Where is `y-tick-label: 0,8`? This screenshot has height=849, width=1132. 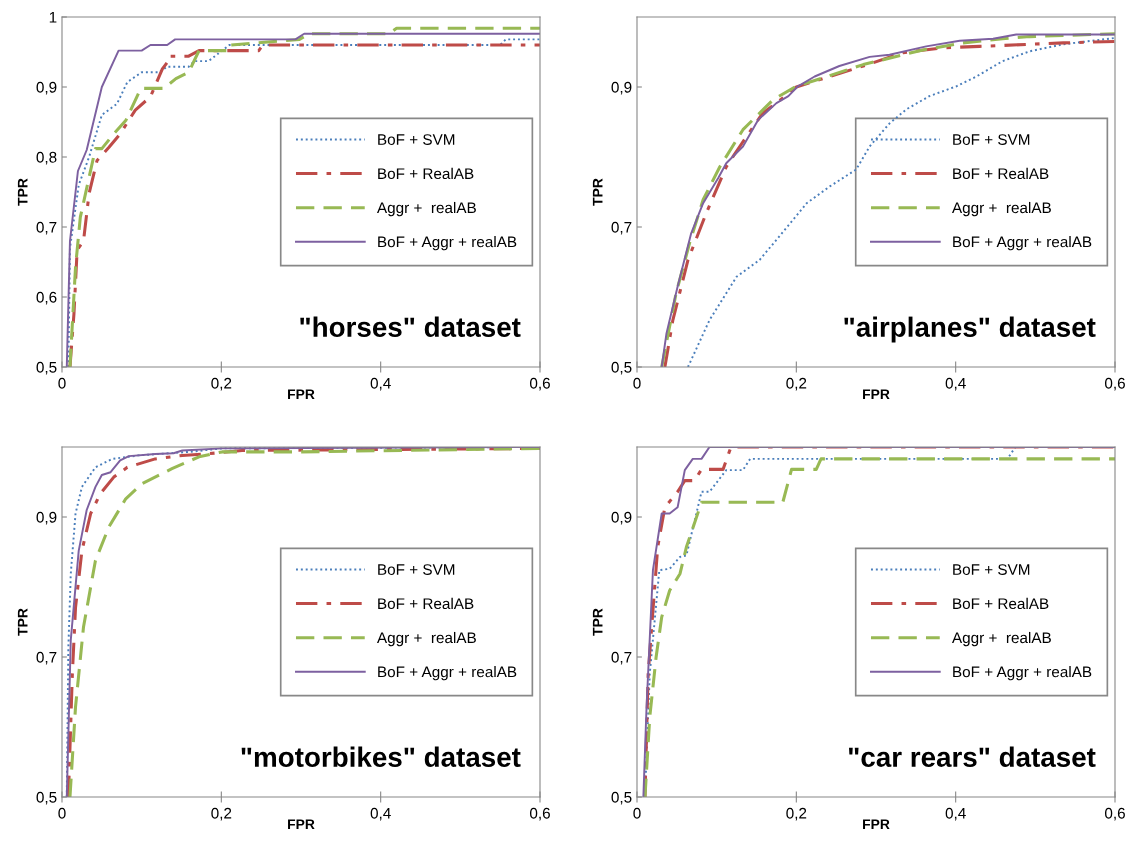 y-tick-label: 0,8 is located at coordinates (46, 158).